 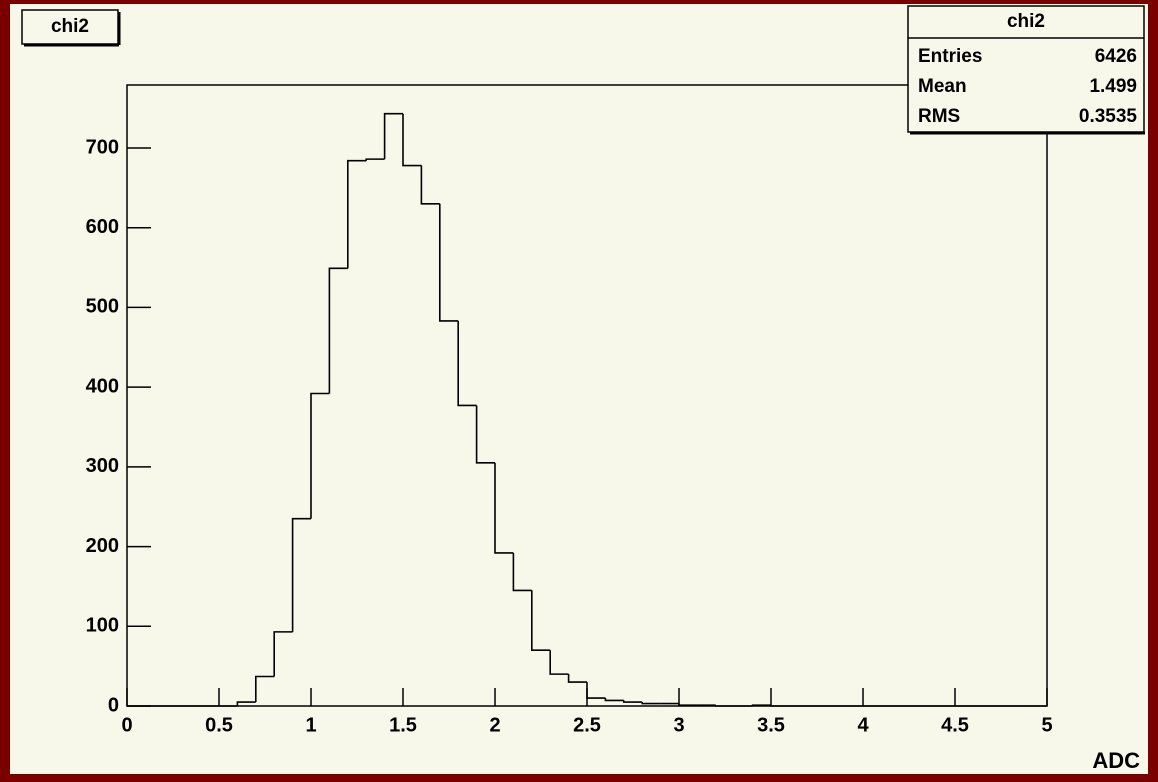 I want to click on y-tick-label: 0, so click(x=113, y=705).